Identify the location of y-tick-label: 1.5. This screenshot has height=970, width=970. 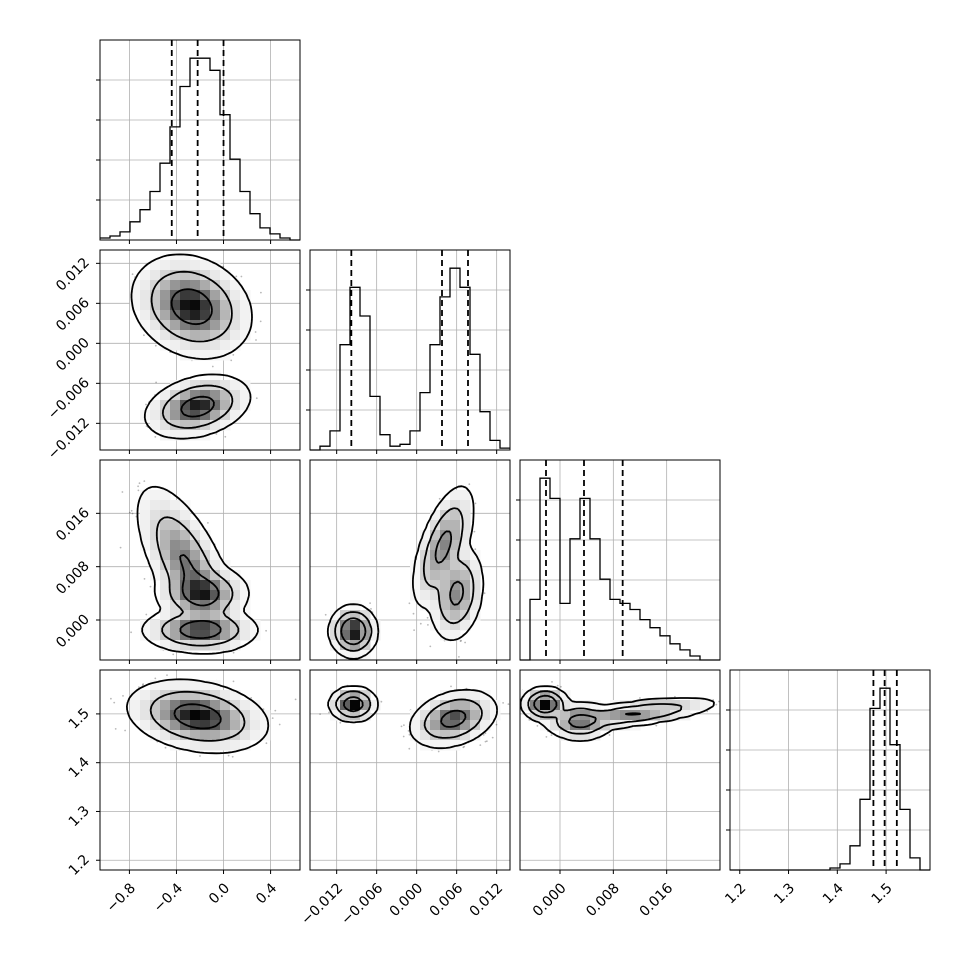
(79, 718).